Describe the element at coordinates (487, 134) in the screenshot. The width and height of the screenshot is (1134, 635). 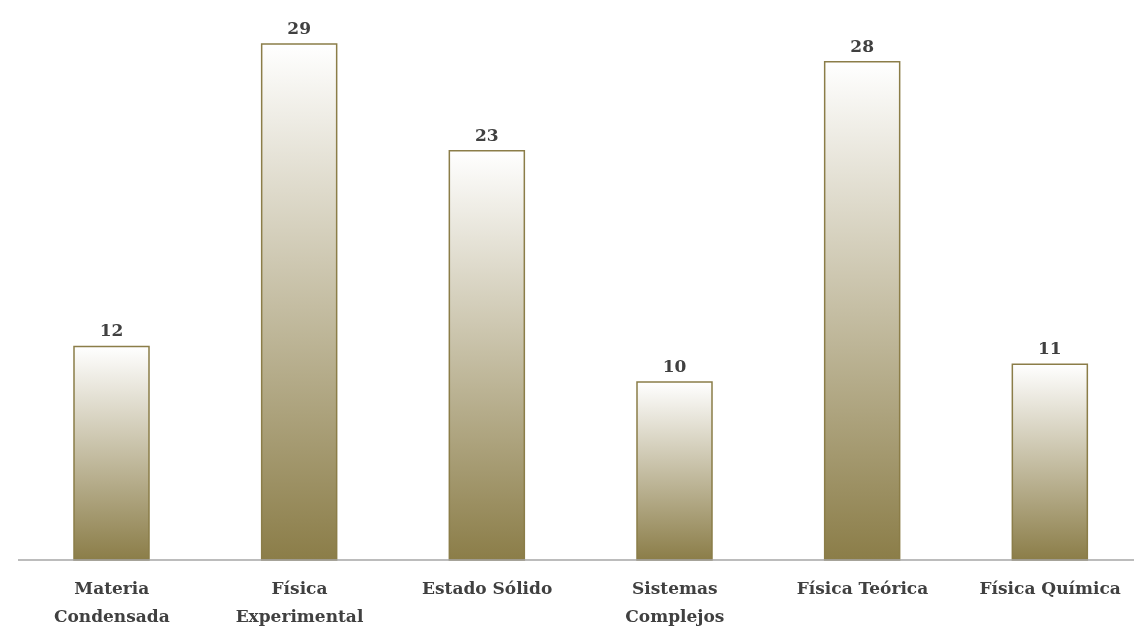
I see `data-label: 23` at that location.